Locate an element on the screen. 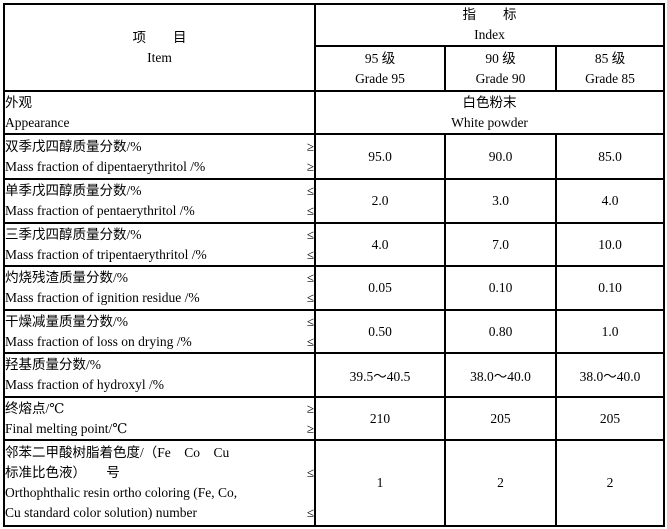 Image resolution: width=667 pixels, height=529 pixels. header-grade-85-cell: 85 级 Grade 85 is located at coordinates (610, 68).